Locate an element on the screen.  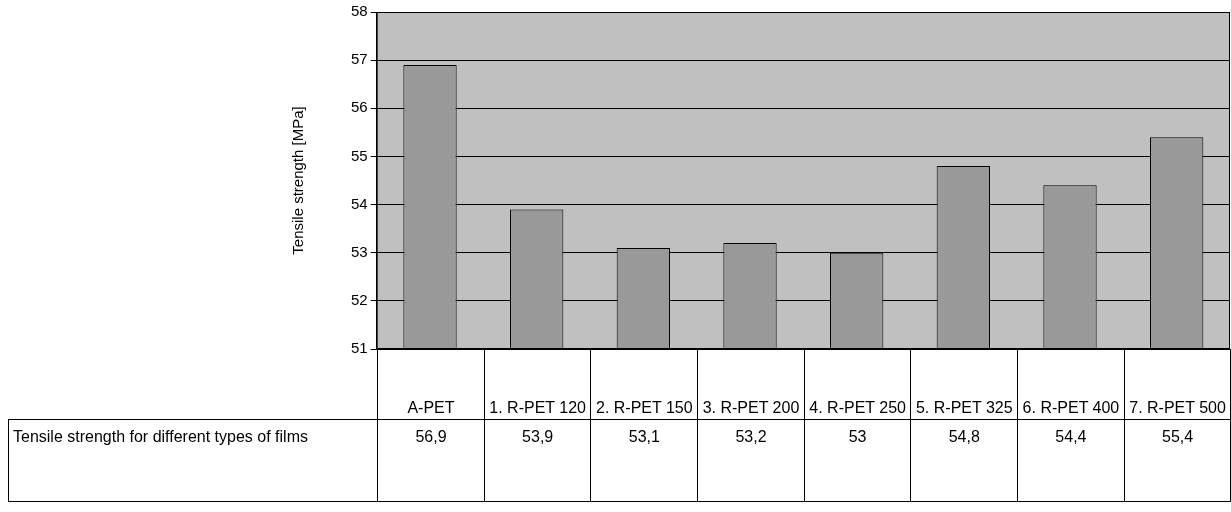
data-label: 53,1 is located at coordinates (644, 460).